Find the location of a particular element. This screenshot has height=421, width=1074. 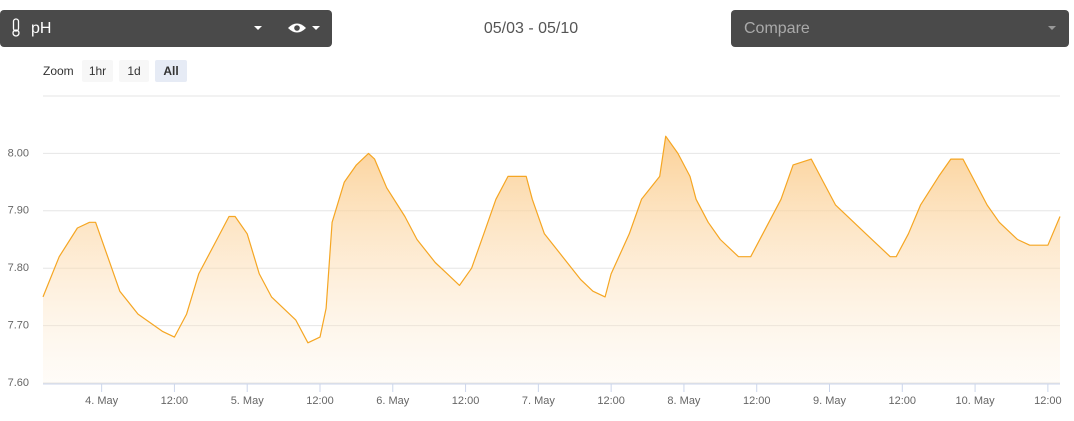

compare-select-box is located at coordinates (900, 28).